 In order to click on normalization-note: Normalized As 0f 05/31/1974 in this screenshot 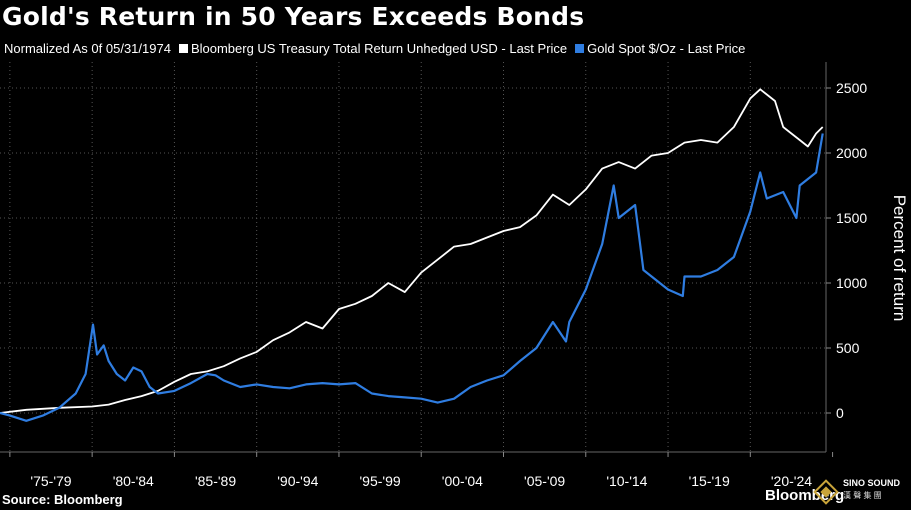, I will do `click(87, 48)`.